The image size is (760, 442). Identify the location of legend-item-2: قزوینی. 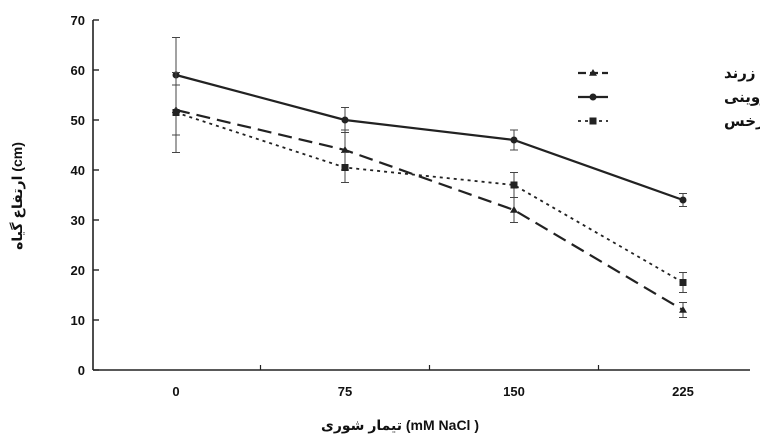
(669, 97).